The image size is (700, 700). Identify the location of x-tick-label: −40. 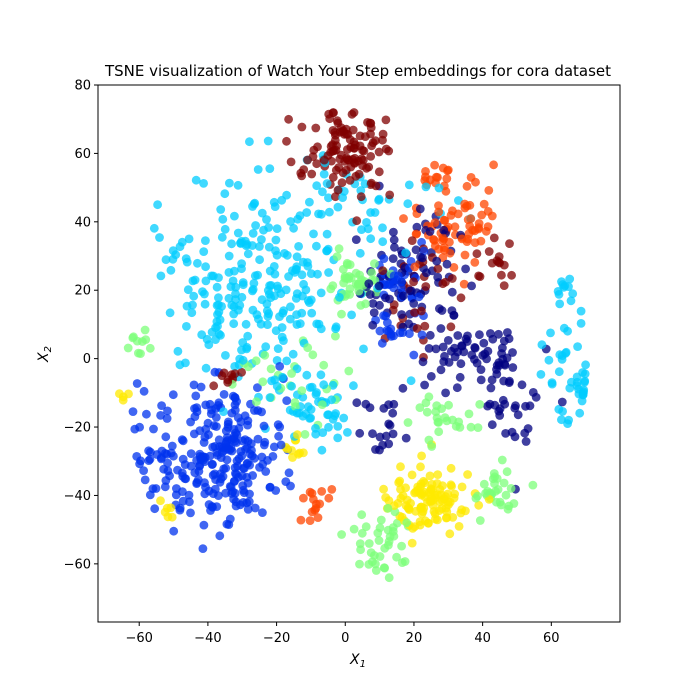
(207, 638).